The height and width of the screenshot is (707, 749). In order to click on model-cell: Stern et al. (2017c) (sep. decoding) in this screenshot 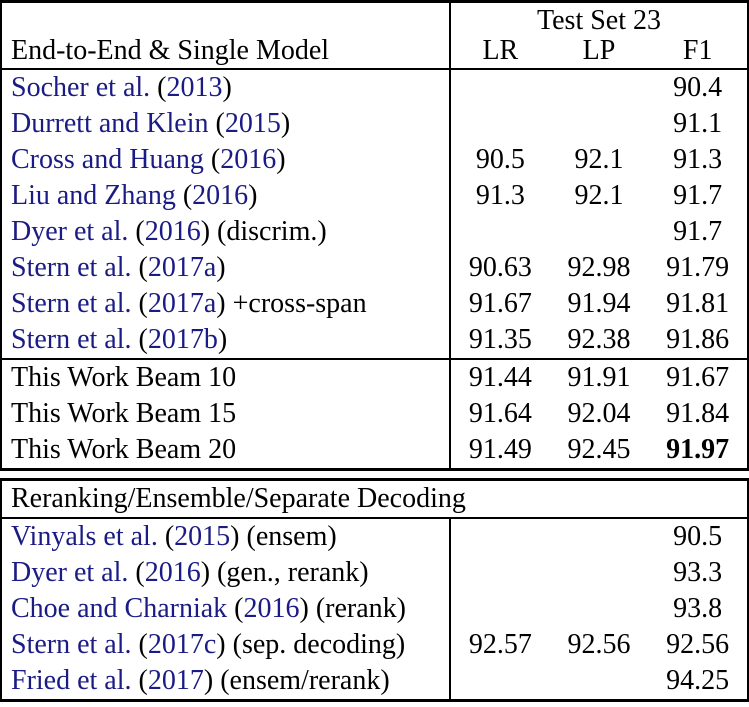, I will do `click(226, 645)`.